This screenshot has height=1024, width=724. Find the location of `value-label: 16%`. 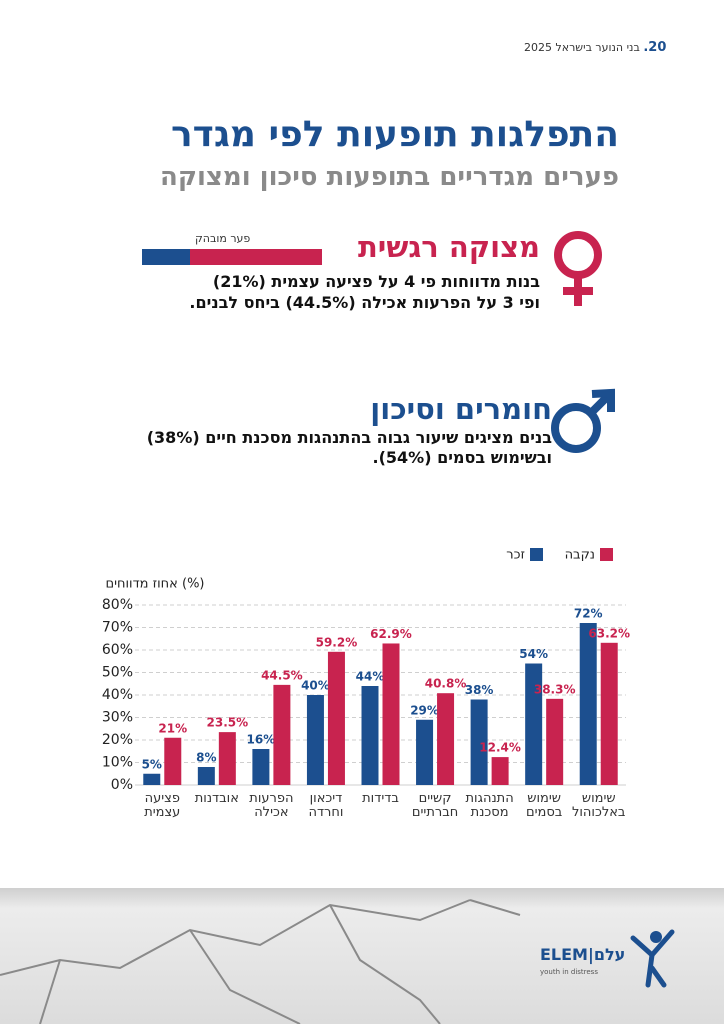

value-label: 16% is located at coordinates (261, 740).